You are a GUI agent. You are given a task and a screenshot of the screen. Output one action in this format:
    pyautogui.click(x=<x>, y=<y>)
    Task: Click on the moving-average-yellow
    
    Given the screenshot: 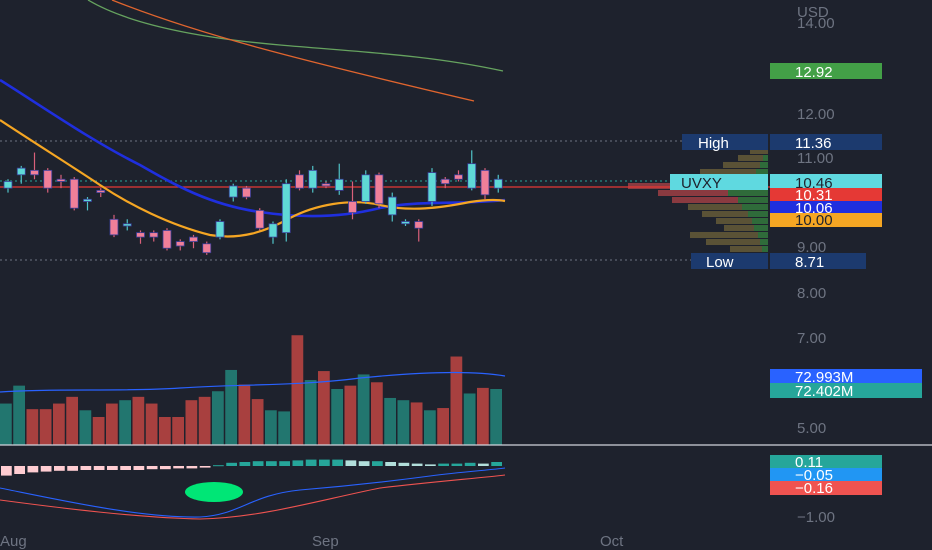 What is the action you would take?
    pyautogui.click(x=253, y=178)
    